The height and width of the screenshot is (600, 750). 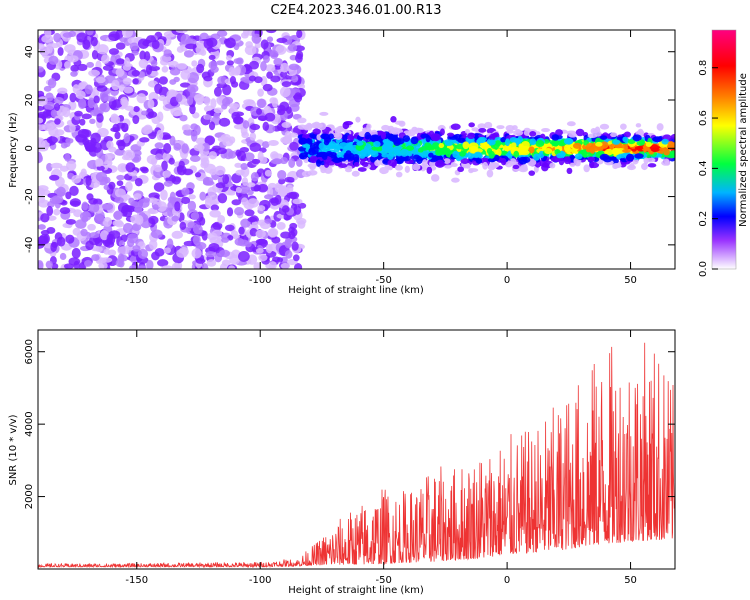 I want to click on x-tick-label: 50, so click(x=630, y=280).